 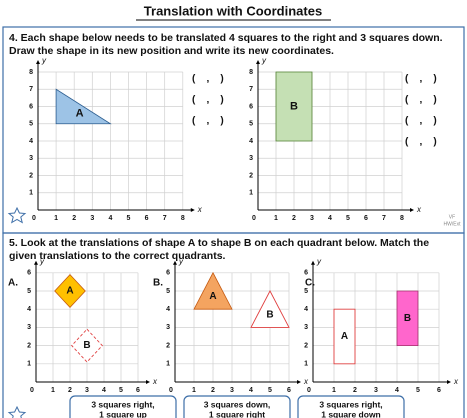 I want to click on title: Translation with Coordinates, so click(x=233, y=10).